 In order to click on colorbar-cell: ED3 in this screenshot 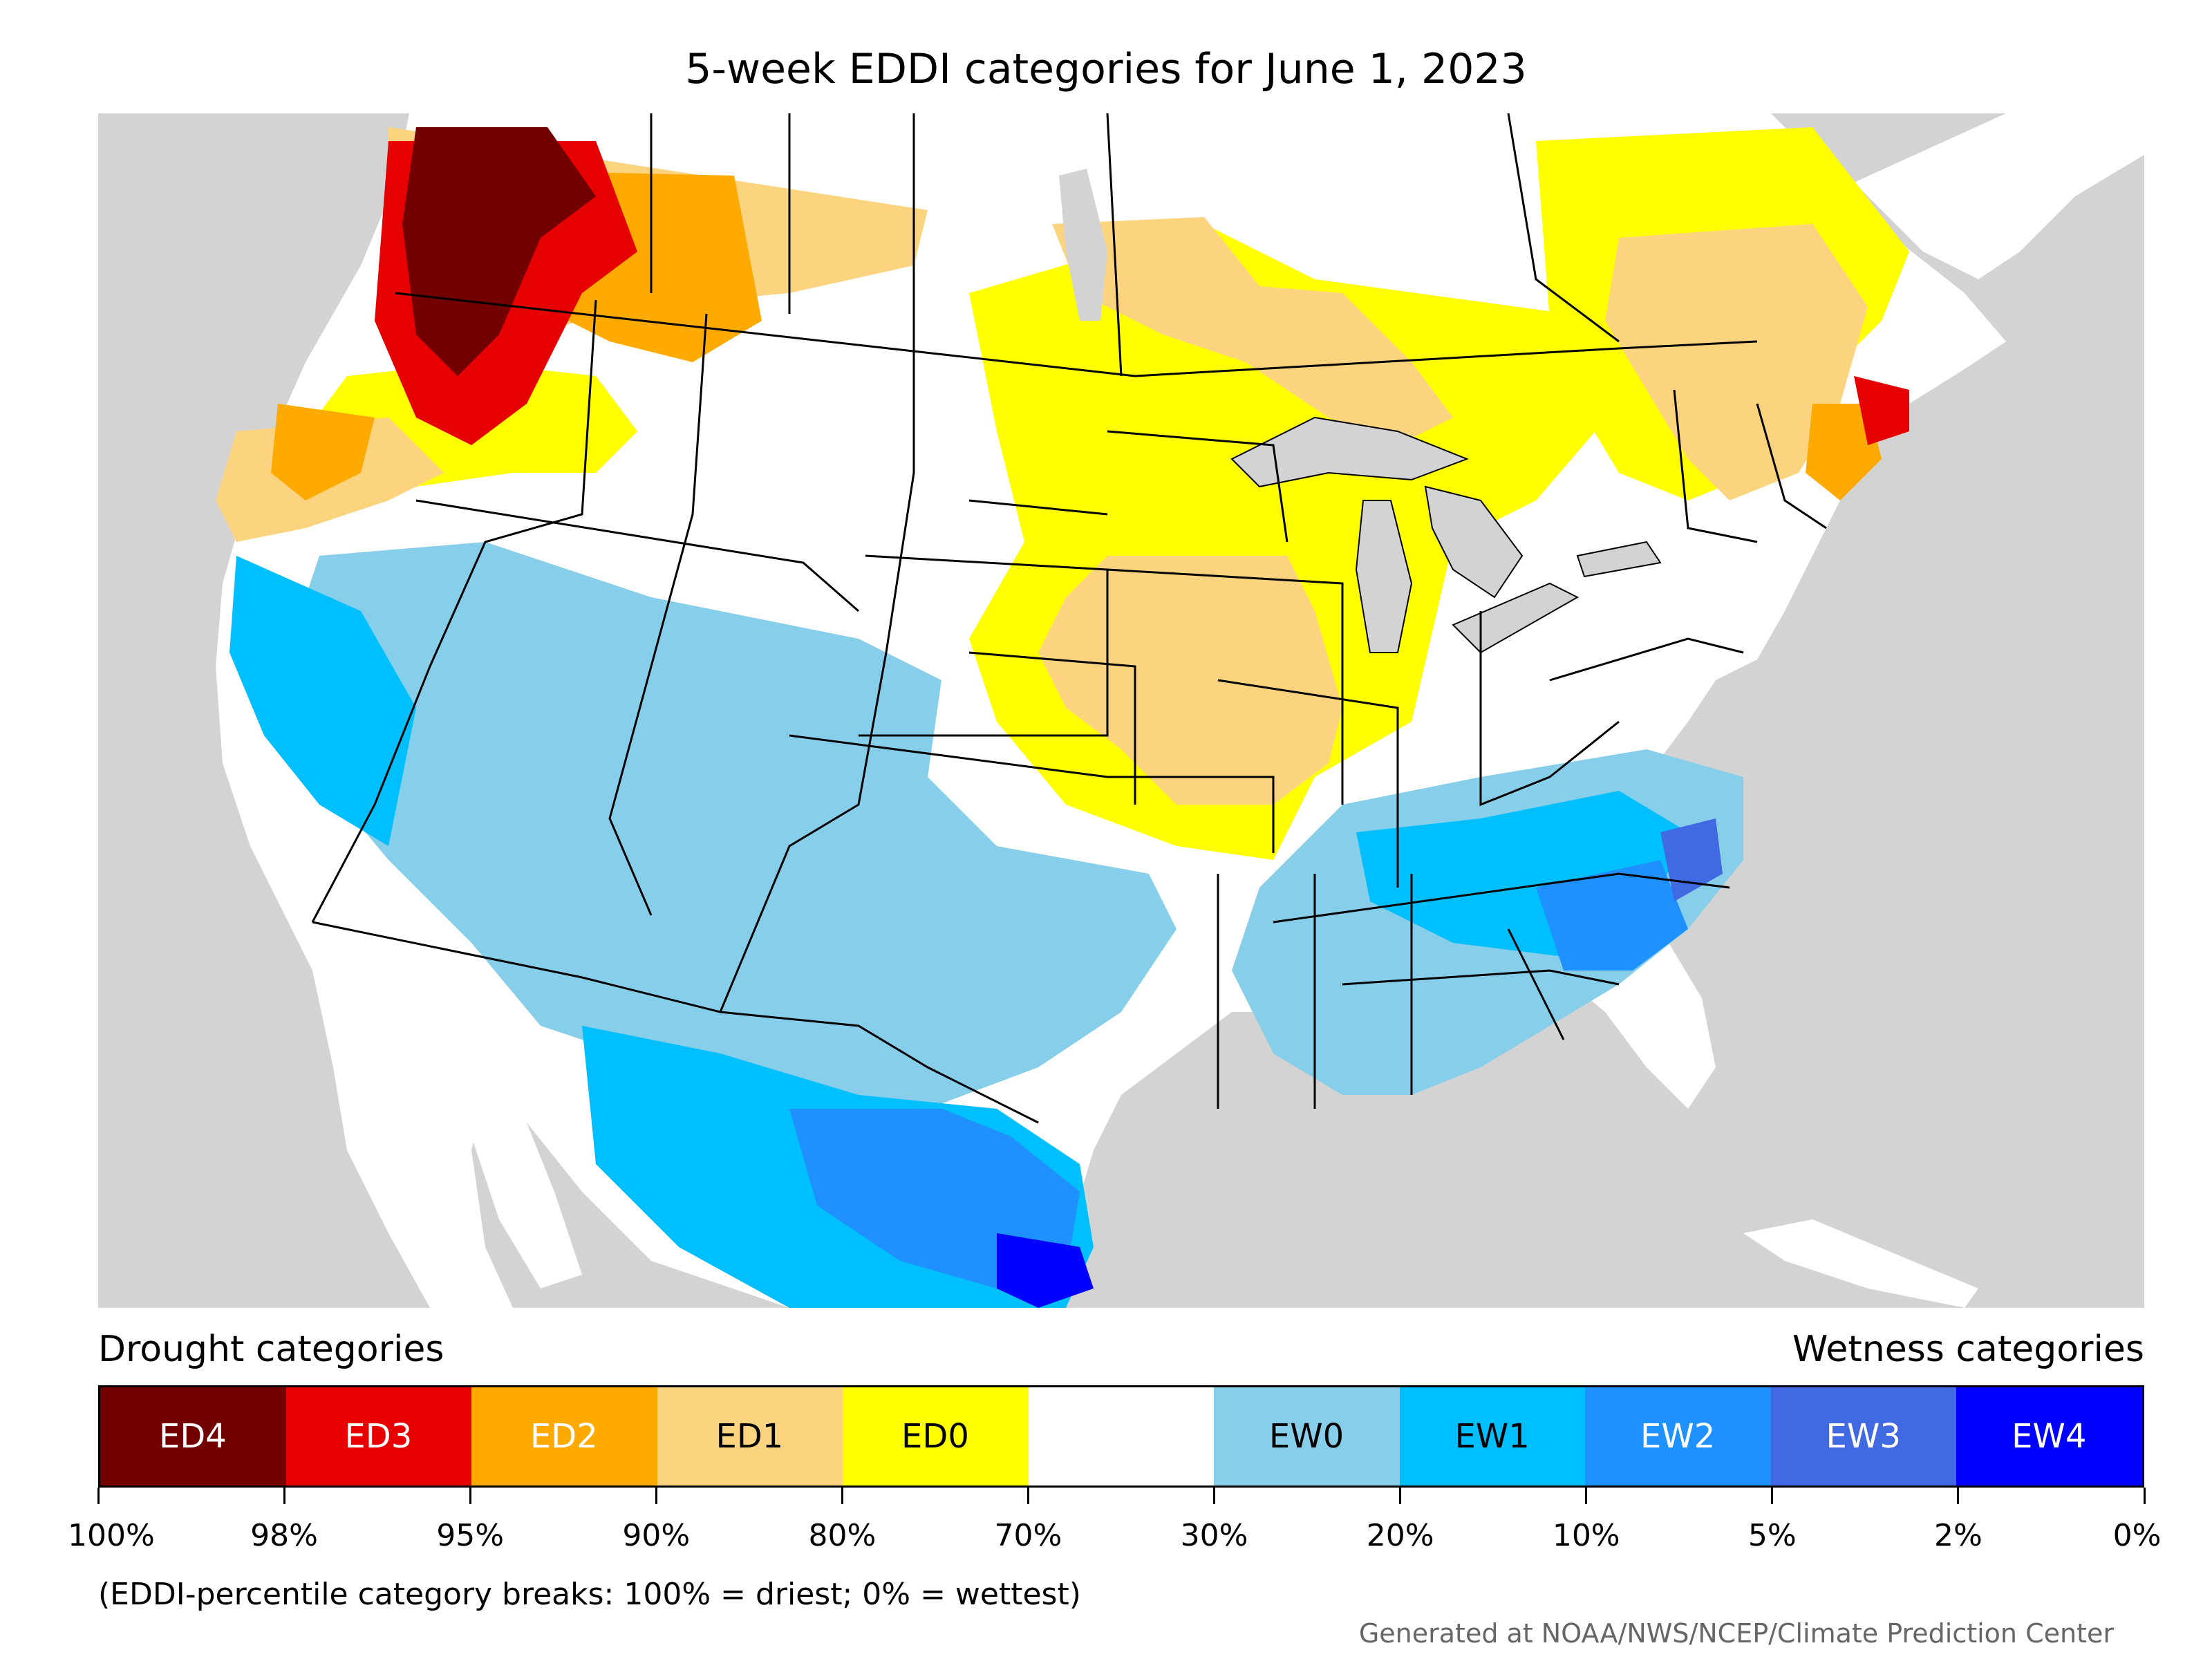, I will do `click(378, 1436)`.